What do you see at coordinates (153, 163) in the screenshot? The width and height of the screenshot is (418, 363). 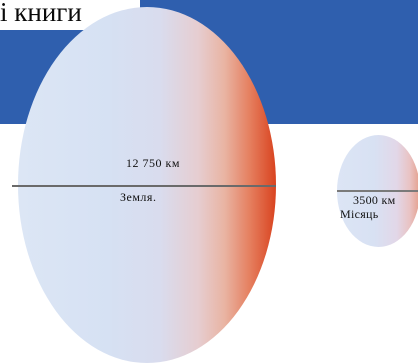 I see `earth-diameter-label: 12 750 км` at bounding box center [153, 163].